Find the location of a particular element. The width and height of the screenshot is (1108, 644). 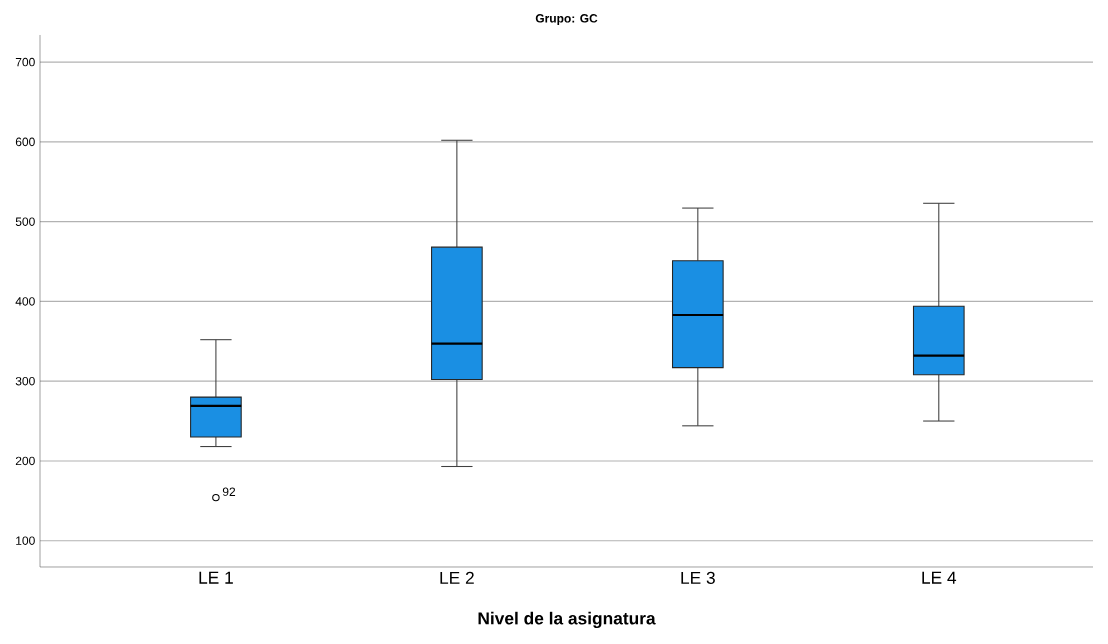

y-tick-label: 600 is located at coordinates (25, 142).